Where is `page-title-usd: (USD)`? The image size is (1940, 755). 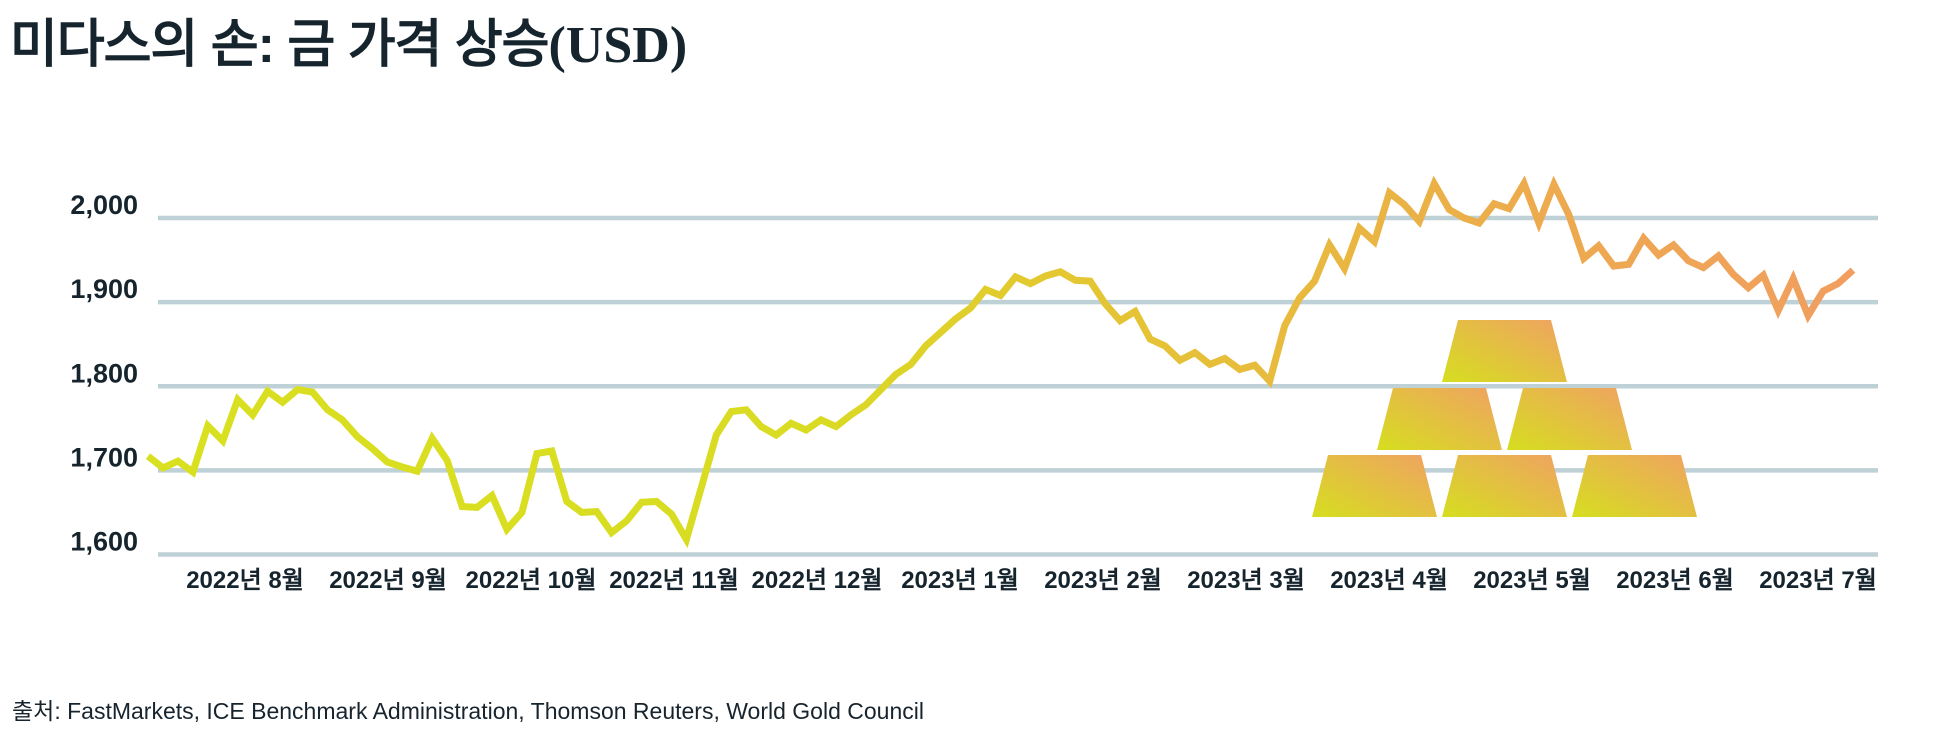 page-title-usd: (USD) is located at coordinates (618, 45).